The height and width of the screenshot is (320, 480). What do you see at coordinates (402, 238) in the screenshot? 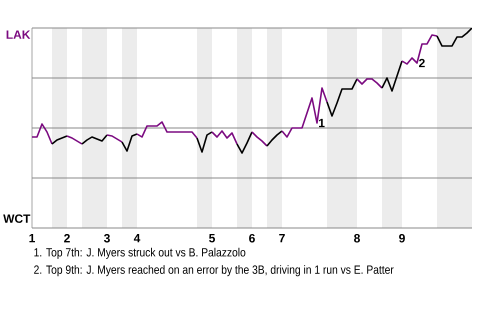
I see `x-tick-label: 9` at bounding box center [402, 238].